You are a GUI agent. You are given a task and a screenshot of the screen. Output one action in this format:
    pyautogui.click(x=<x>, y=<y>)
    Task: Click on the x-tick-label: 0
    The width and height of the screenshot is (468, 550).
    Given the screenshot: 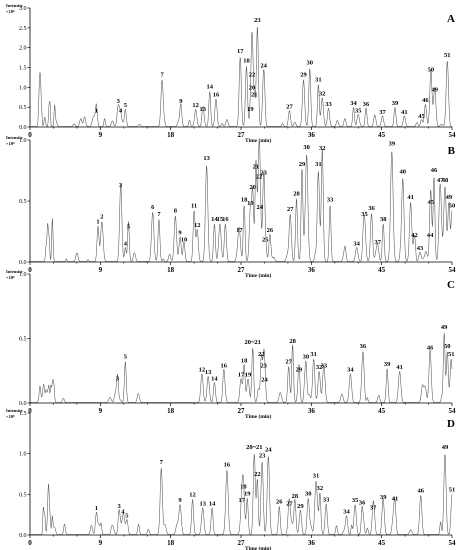 What is the action you would take?
    pyautogui.click(x=30, y=135)
    